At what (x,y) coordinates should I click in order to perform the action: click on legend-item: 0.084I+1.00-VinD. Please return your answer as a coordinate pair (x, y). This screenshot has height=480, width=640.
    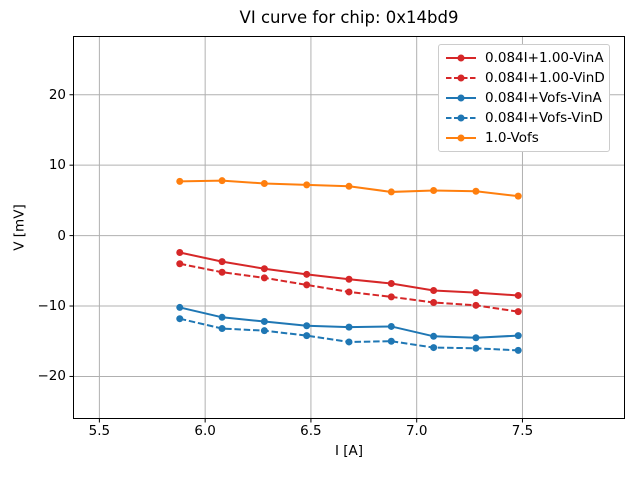
    Looking at the image, I should click on (524, 78).